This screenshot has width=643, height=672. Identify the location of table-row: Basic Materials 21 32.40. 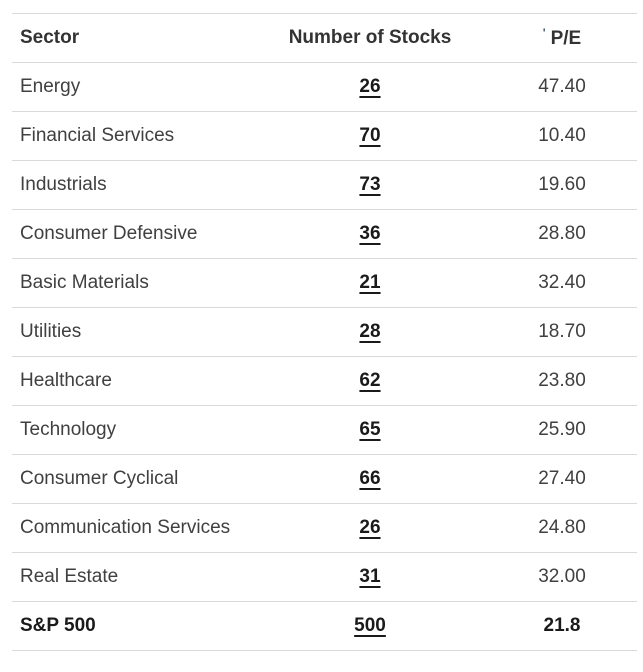
(324, 283).